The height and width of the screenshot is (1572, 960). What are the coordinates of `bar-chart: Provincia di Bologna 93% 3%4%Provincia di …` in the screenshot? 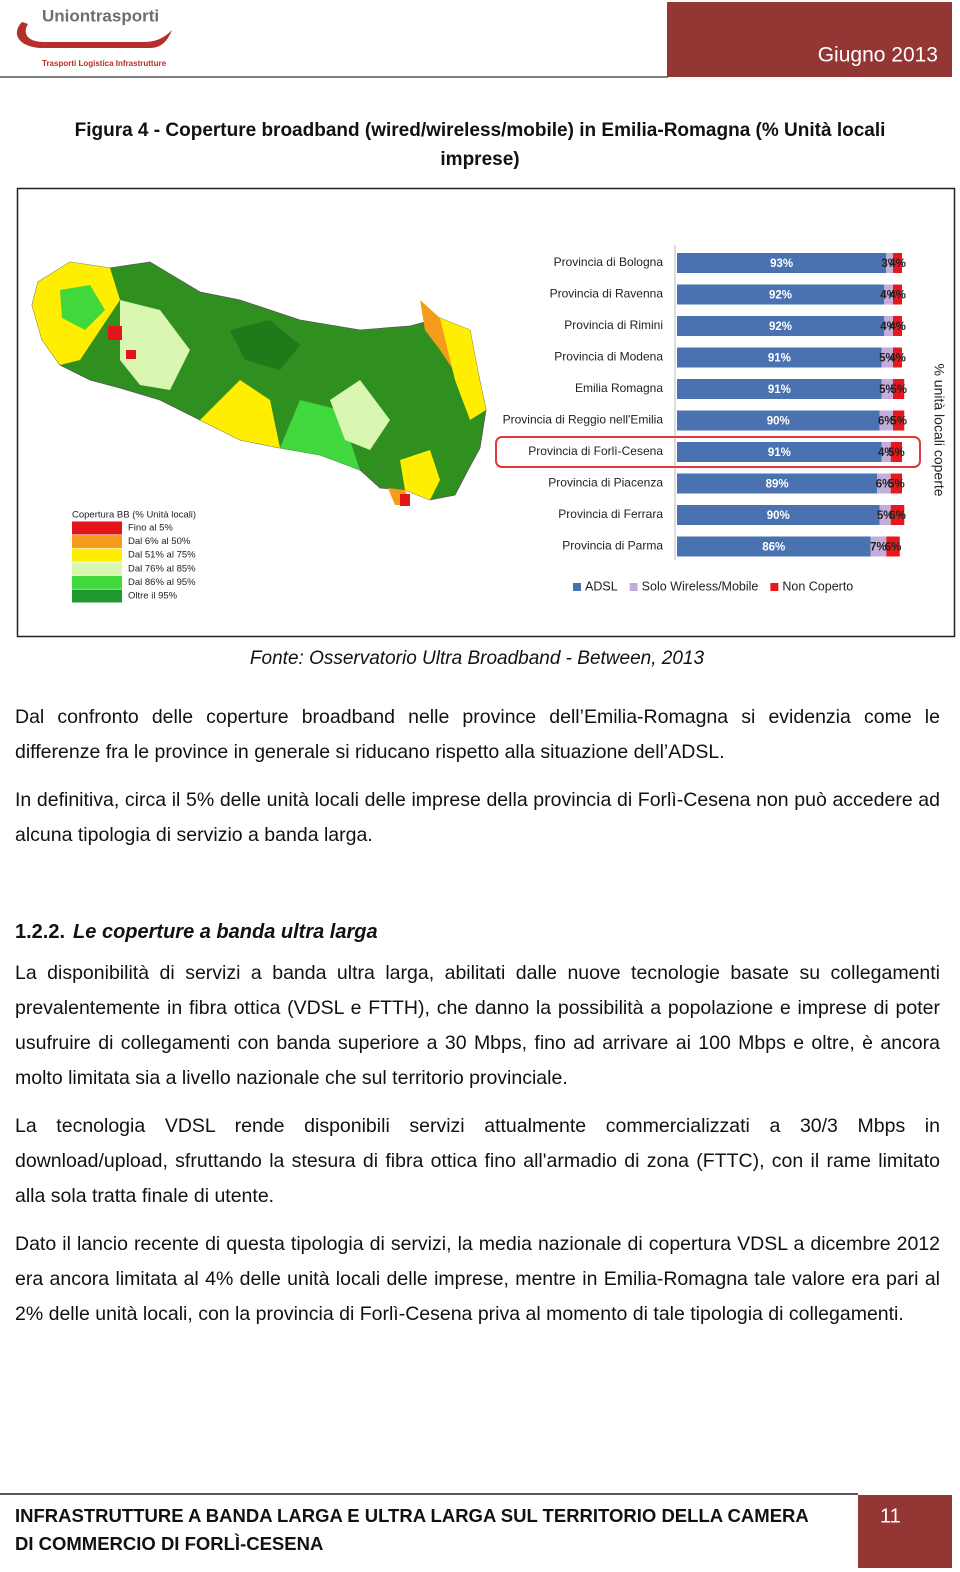 It's located at (721, 419).